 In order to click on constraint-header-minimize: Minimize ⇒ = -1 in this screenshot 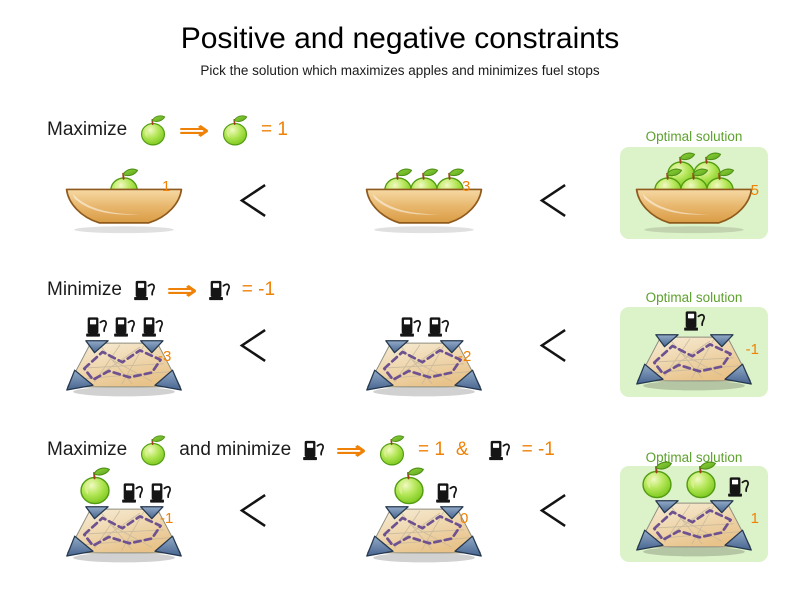, I will do `click(161, 290)`.